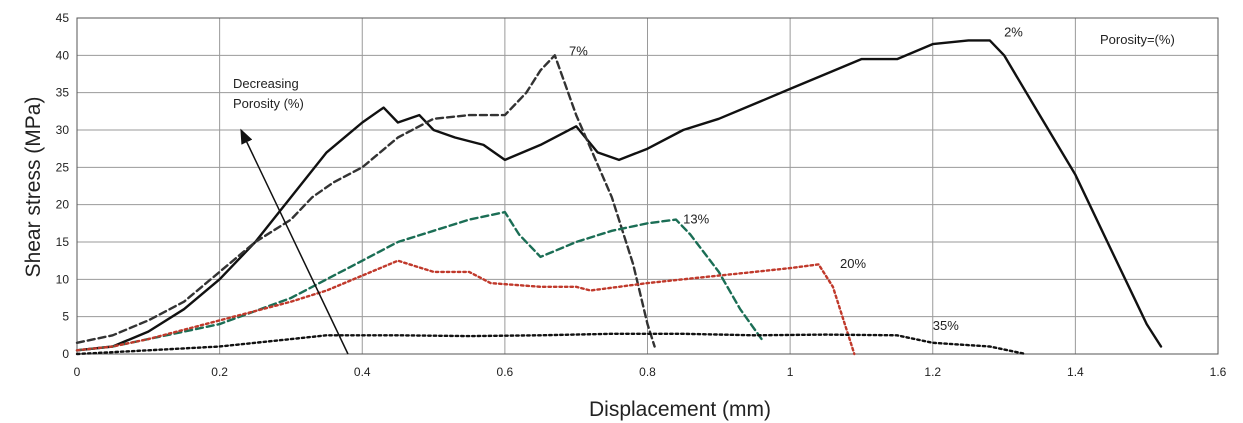 The width and height of the screenshot is (1243, 423). What do you see at coordinates (63, 93) in the screenshot?
I see `y-tick-label: 35` at bounding box center [63, 93].